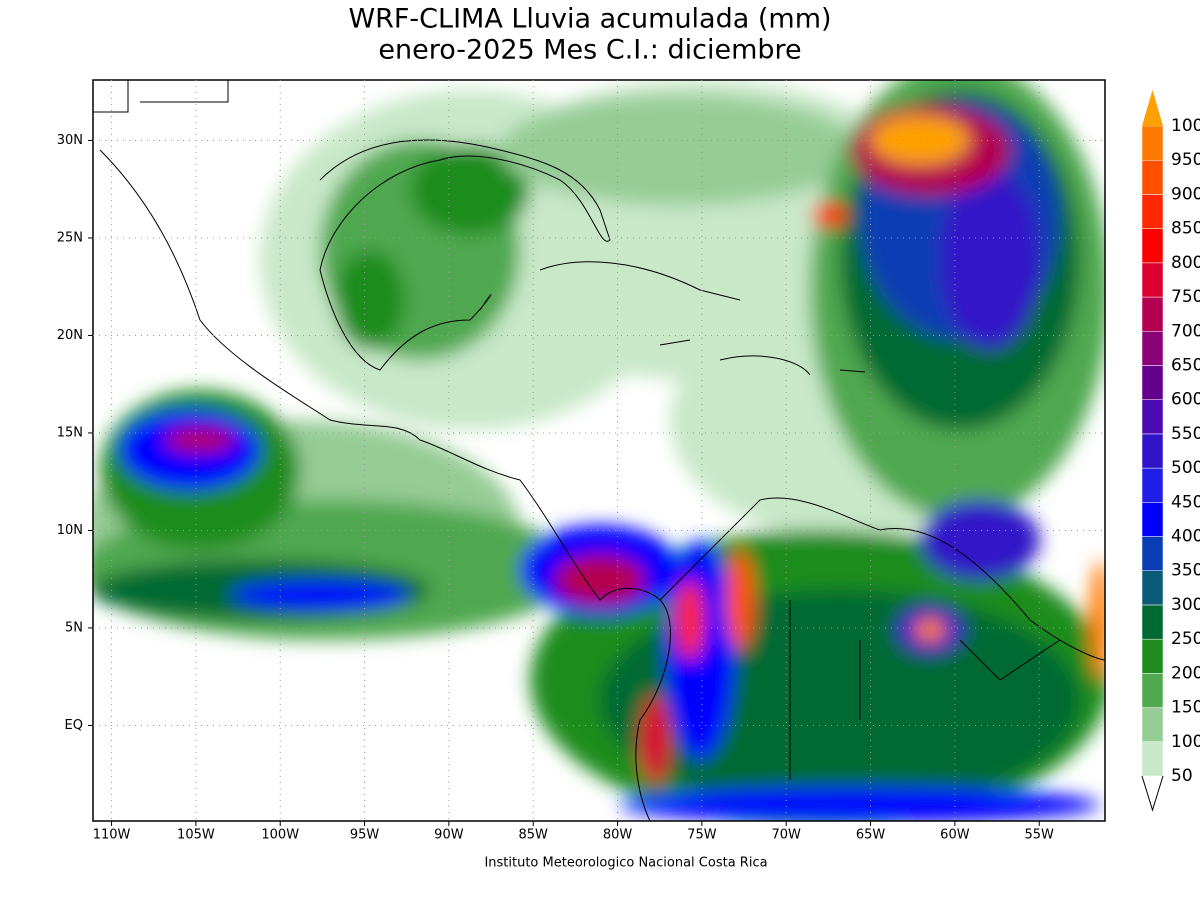  What do you see at coordinates (1185, 331) in the screenshot?
I see `colorbar-label: 700` at bounding box center [1185, 331].